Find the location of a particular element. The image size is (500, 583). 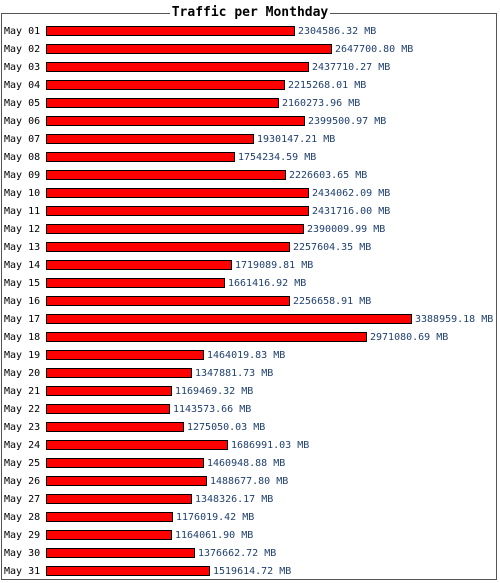

bar-row: May 15 1661416.92 MB is located at coordinates (250, 284).